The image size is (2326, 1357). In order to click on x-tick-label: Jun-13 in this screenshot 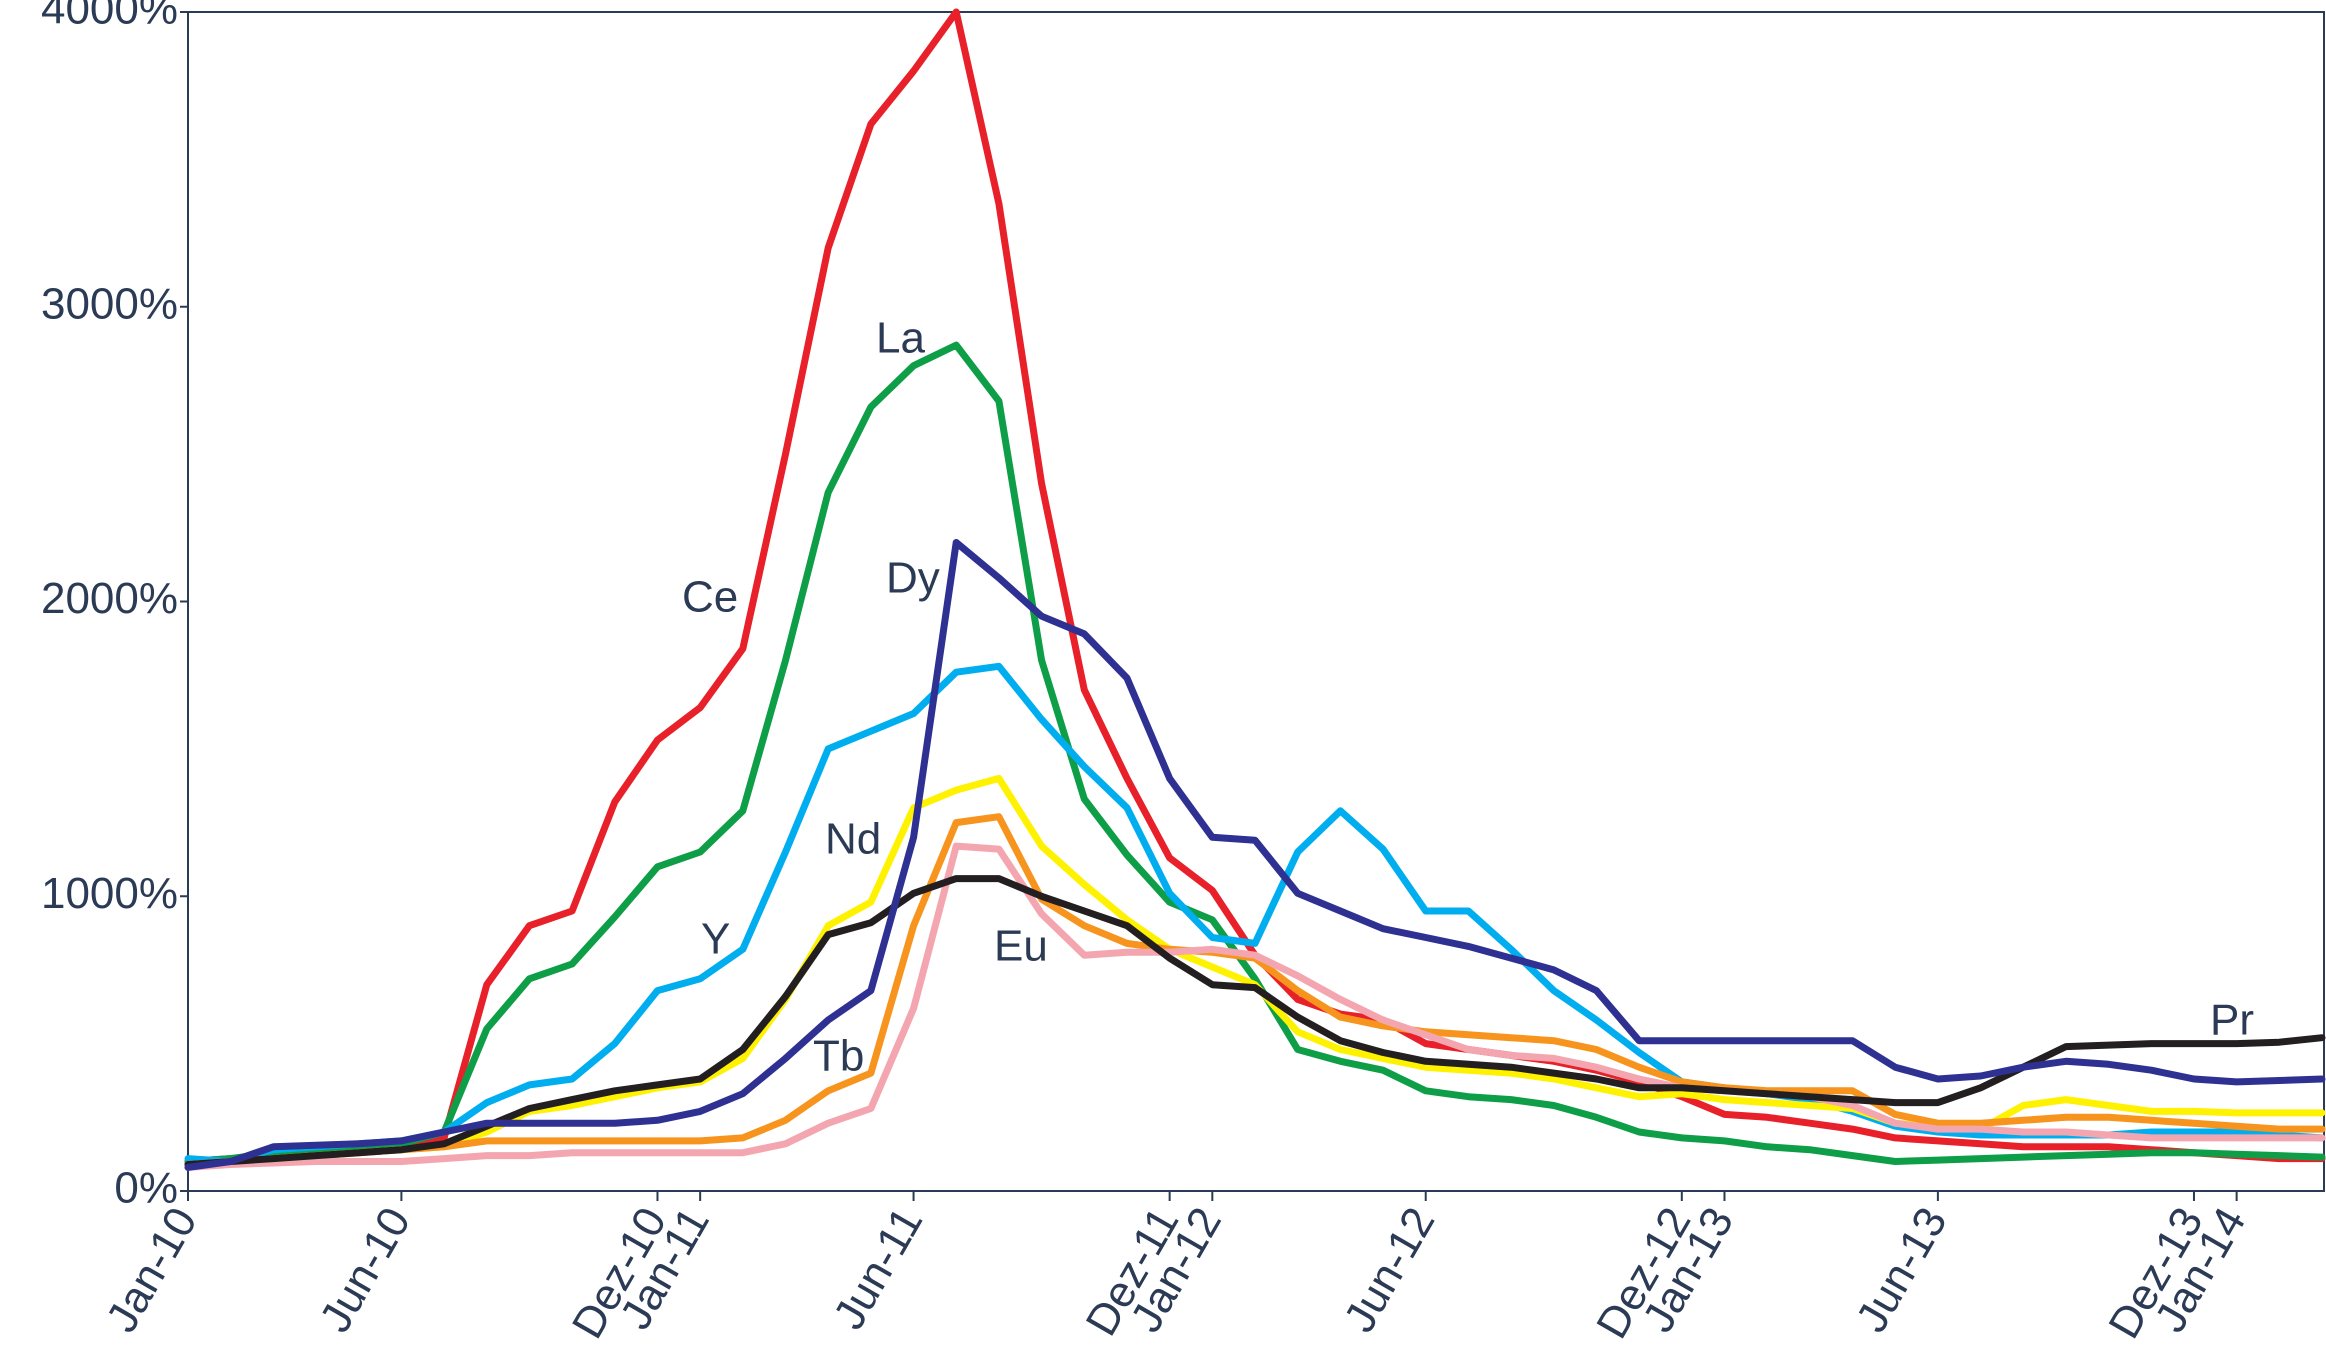, I will do `click(1902, 1269)`.